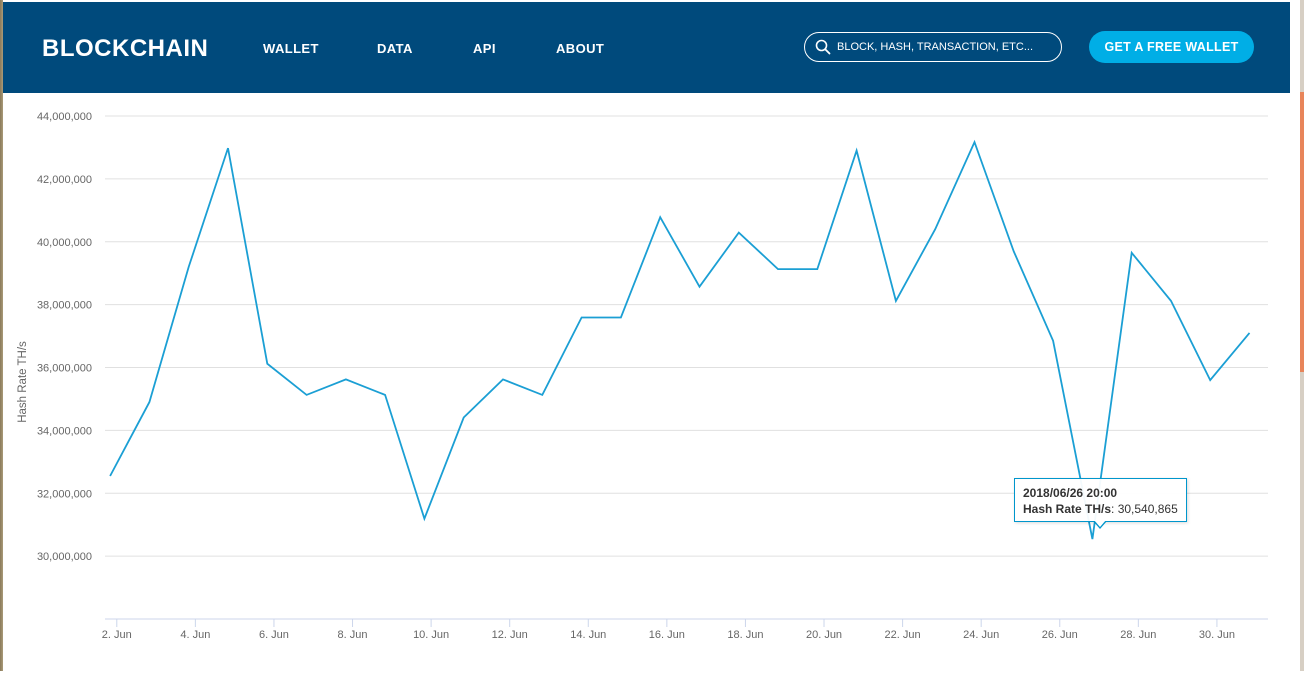  Describe the element at coordinates (125, 48) in the screenshot. I see `blockchain-logo: BLOCKCHAIN` at that location.